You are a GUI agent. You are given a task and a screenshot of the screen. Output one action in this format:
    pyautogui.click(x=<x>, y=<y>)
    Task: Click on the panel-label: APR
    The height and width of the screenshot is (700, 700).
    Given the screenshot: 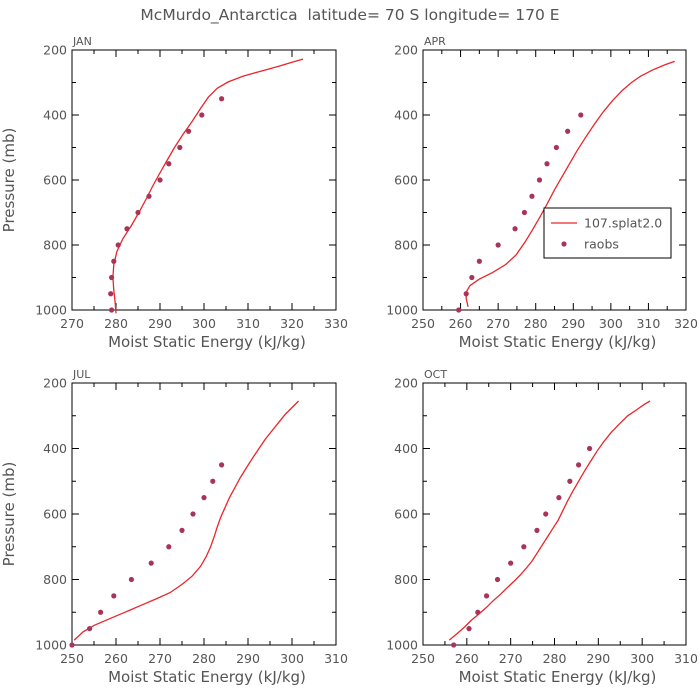 What is the action you would take?
    pyautogui.click(x=435, y=41)
    